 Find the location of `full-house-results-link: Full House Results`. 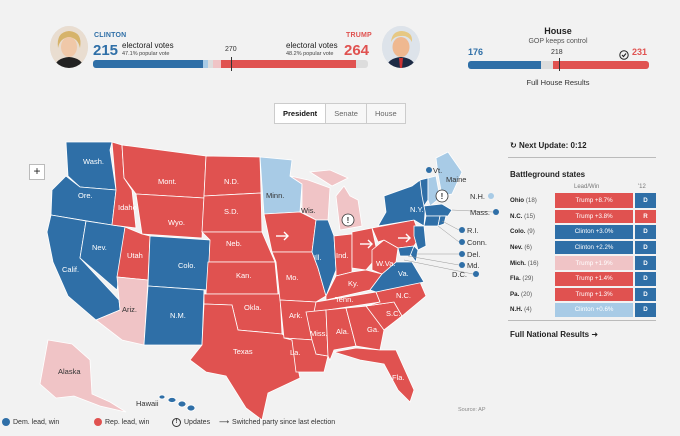

full-house-results-link: Full House Results is located at coordinates (558, 82).